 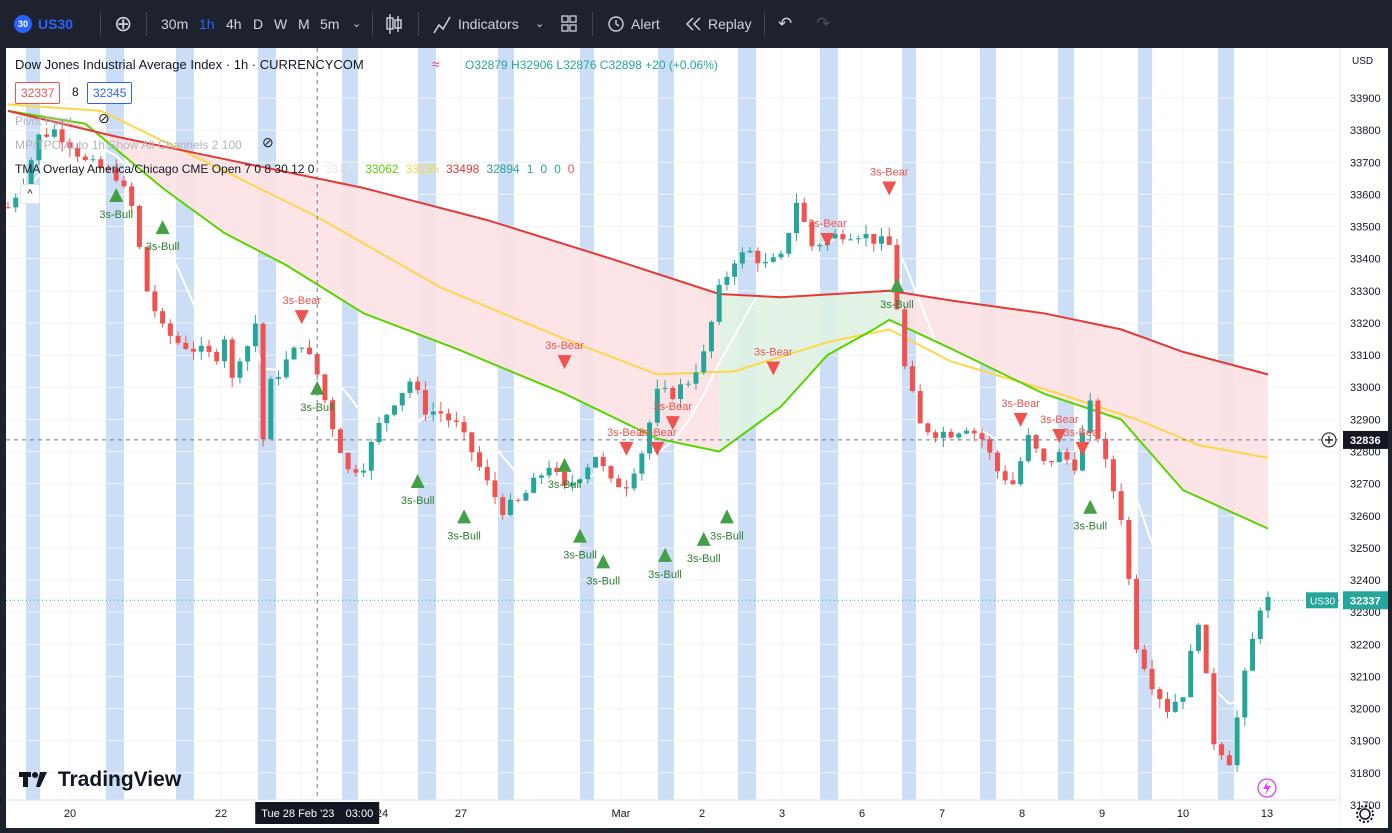 I want to click on symbol-price-tag, so click(x=1322, y=600).